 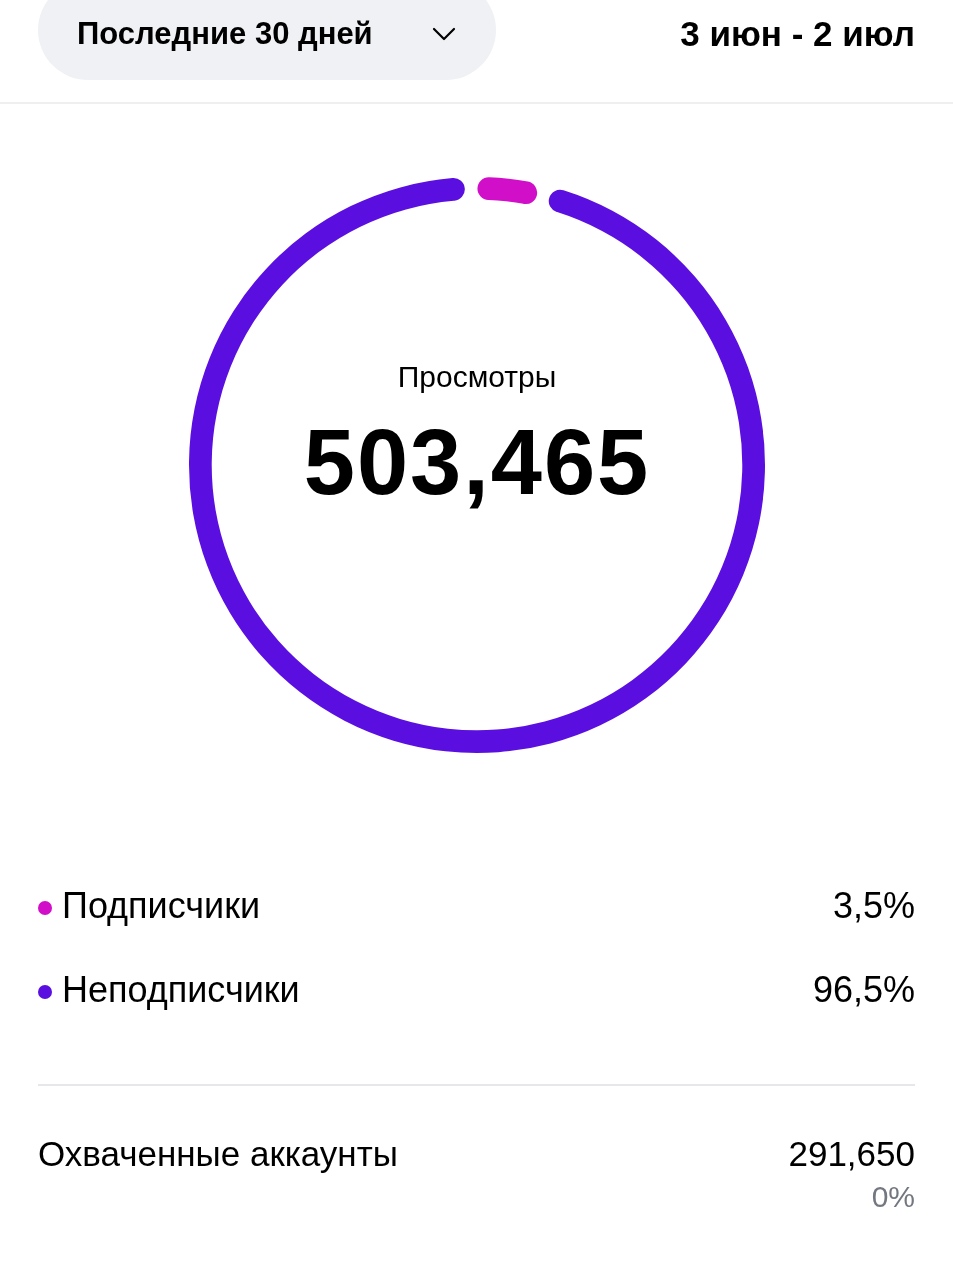 What do you see at coordinates (873, 906) in the screenshot?
I see `data-label: 3,5%` at bounding box center [873, 906].